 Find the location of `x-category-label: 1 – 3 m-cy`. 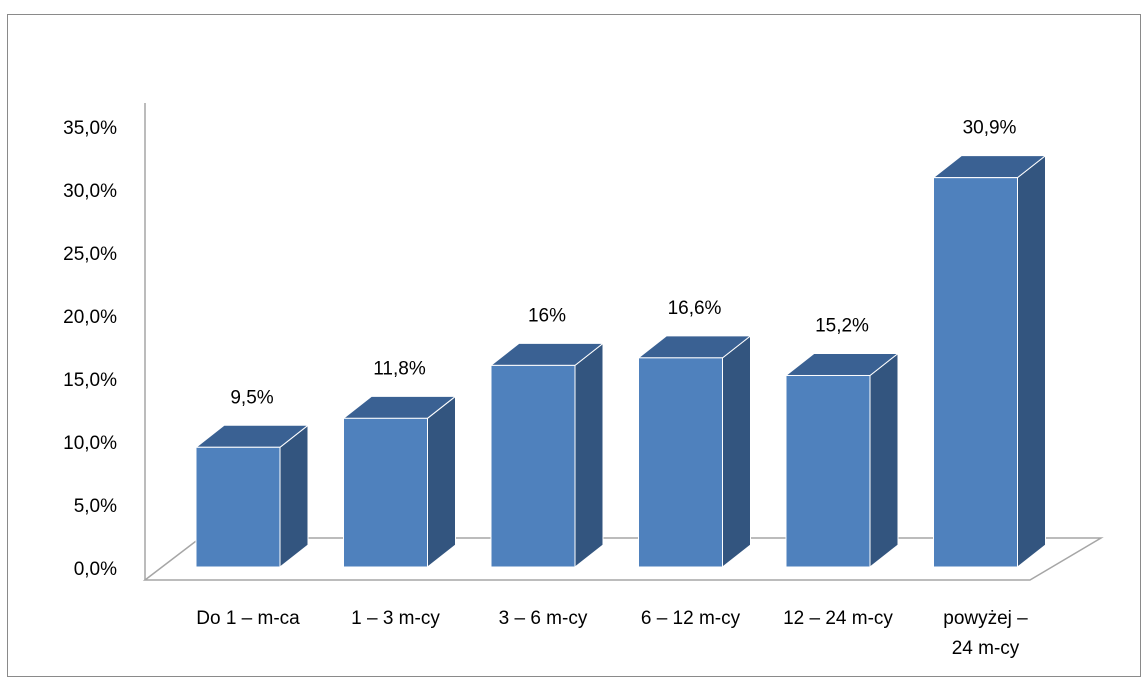

x-category-label: 1 – 3 m-cy is located at coordinates (395, 618).